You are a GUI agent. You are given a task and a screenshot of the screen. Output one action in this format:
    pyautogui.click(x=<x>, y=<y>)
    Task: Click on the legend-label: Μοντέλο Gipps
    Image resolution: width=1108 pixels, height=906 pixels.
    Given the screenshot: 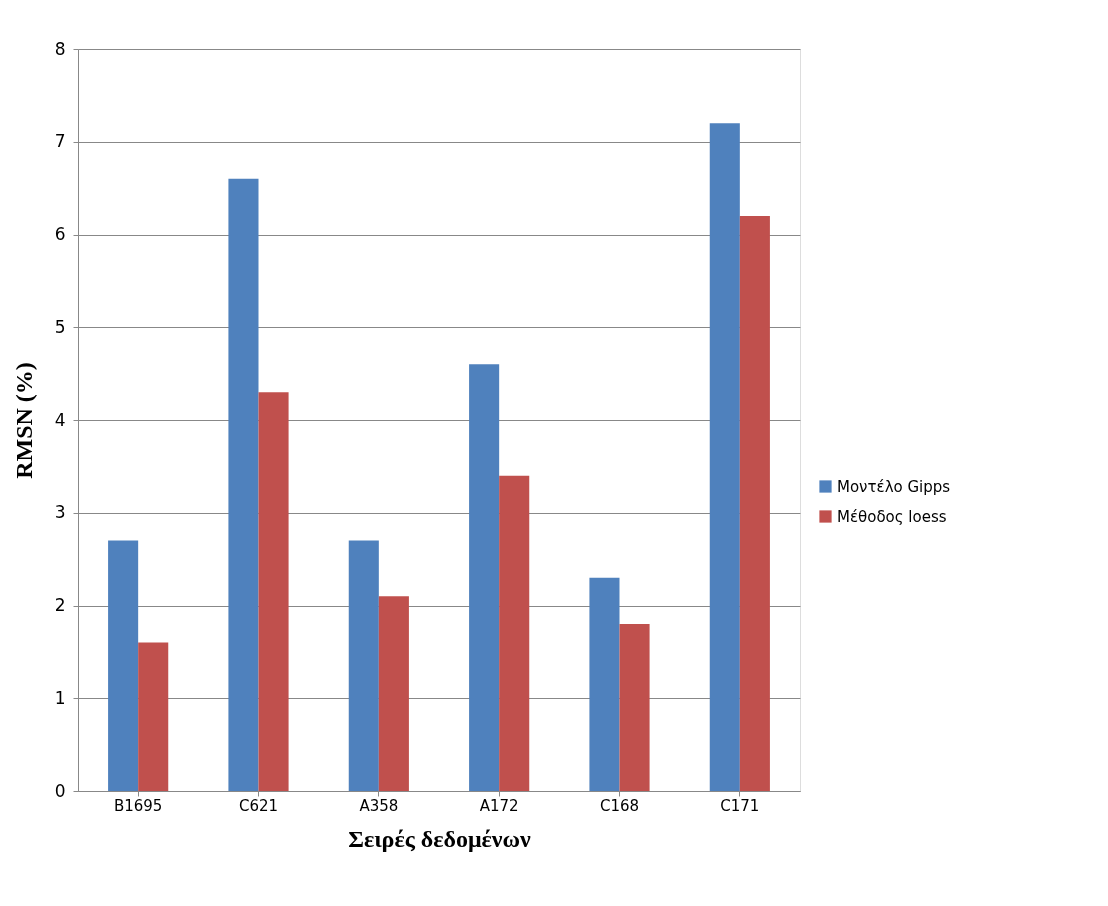 What is the action you would take?
    pyautogui.click(x=894, y=486)
    